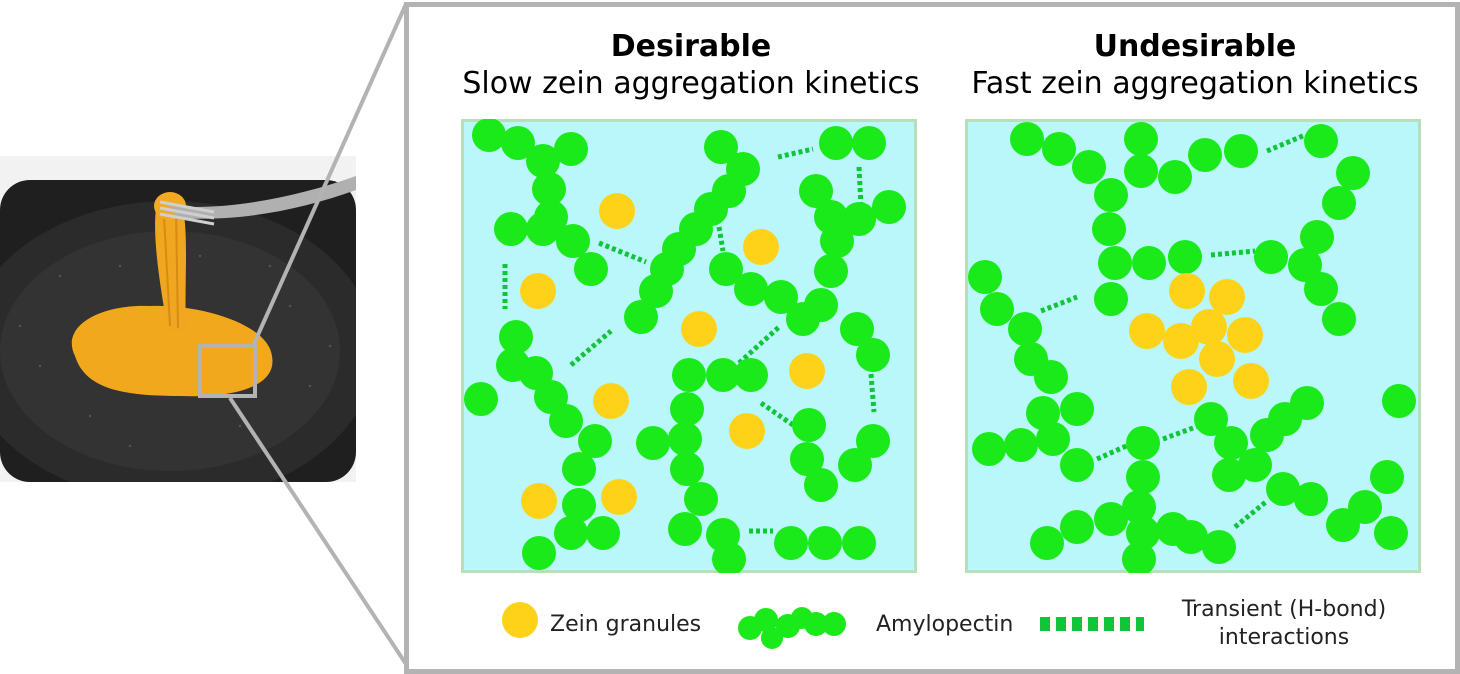 This screenshot has height=674, width=1460. I want to click on zoom-box, so click(227, 371).